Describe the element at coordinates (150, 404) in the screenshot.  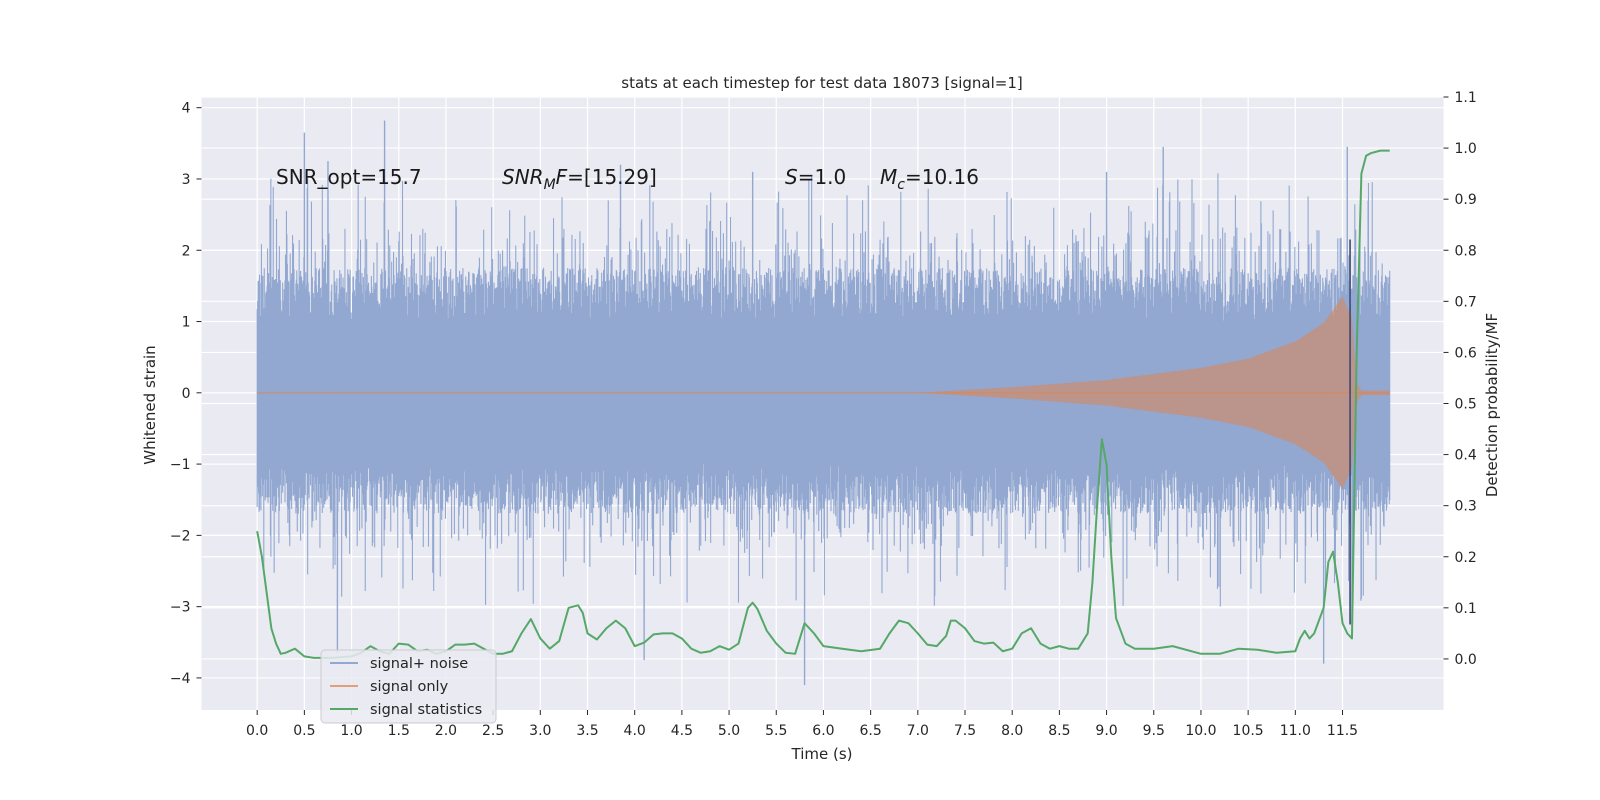
I see `y-axis-left-label: Whitened strain` at that location.